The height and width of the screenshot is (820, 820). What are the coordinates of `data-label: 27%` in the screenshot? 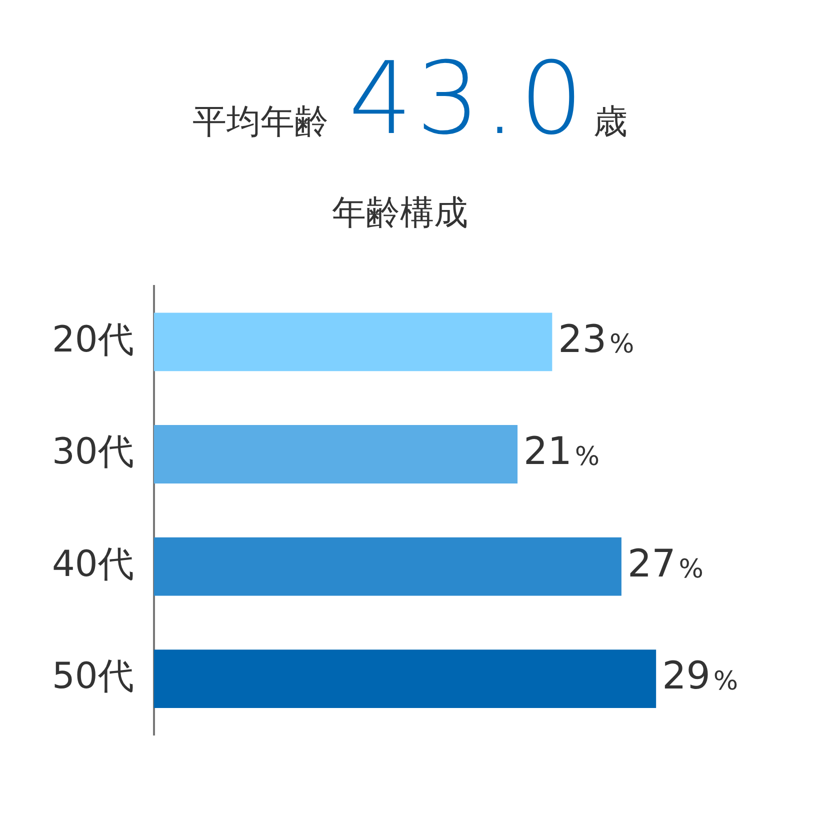 It's located at (665, 563).